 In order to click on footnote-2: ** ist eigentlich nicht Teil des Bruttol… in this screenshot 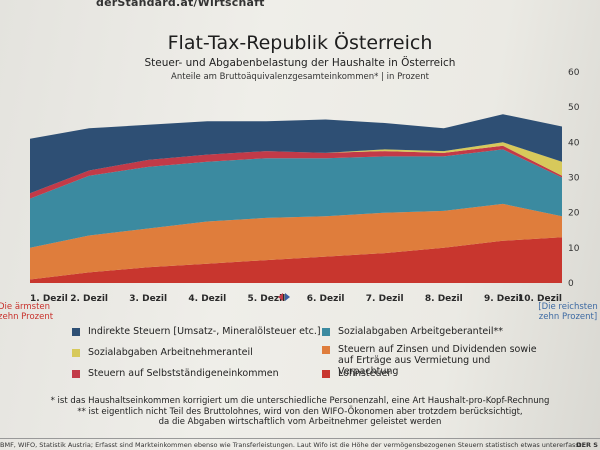, I will do `click(300, 411)`.